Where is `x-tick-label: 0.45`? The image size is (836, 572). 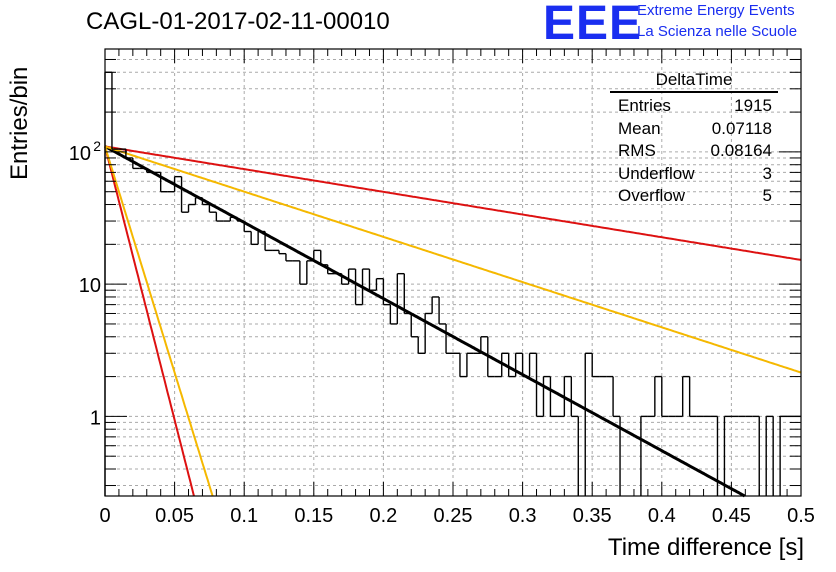
x-tick-label: 0.45 is located at coordinates (731, 516).